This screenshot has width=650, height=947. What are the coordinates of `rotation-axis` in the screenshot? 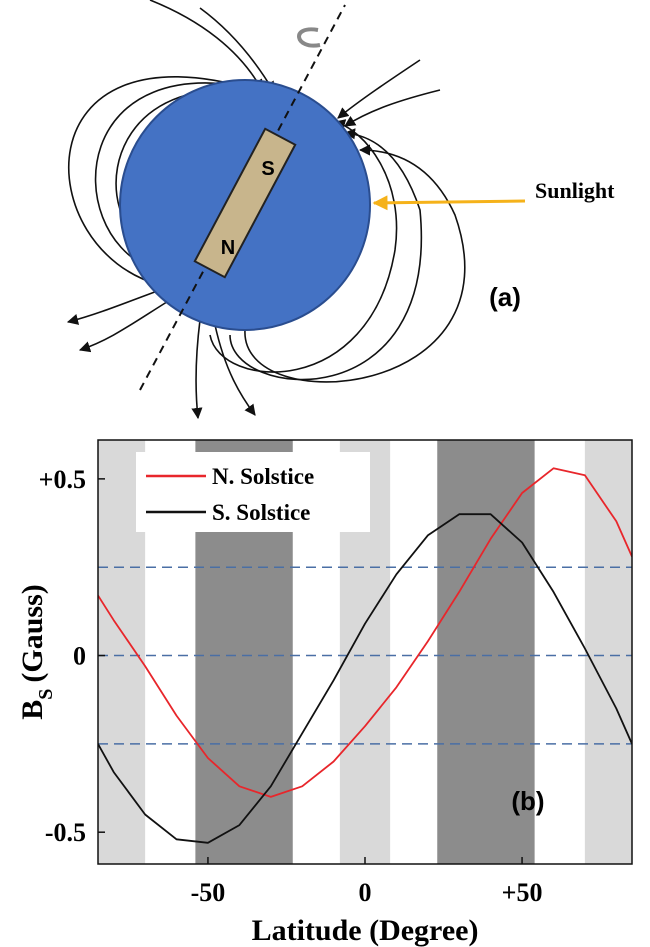 It's located at (242, 197).